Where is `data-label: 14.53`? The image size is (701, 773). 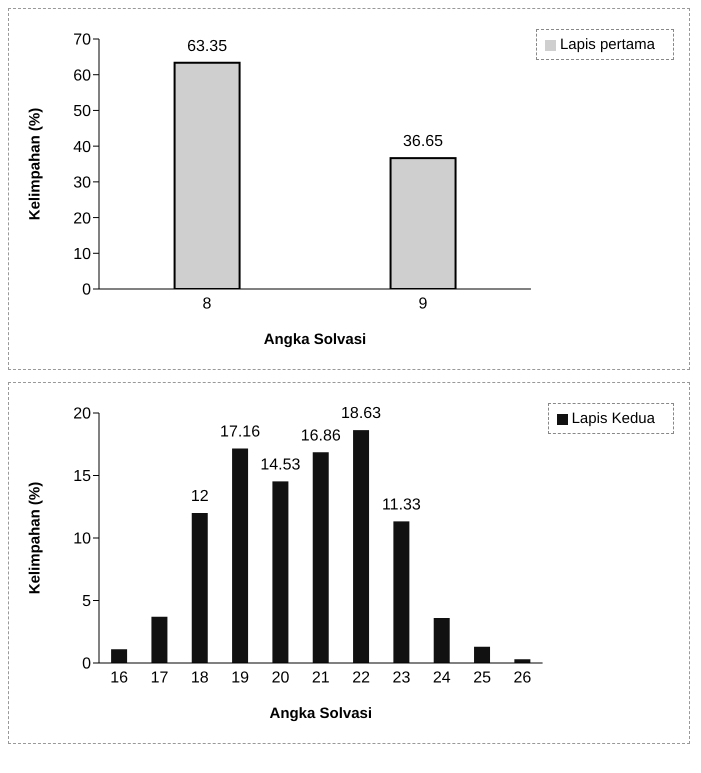
data-label: 14.53 is located at coordinates (280, 465).